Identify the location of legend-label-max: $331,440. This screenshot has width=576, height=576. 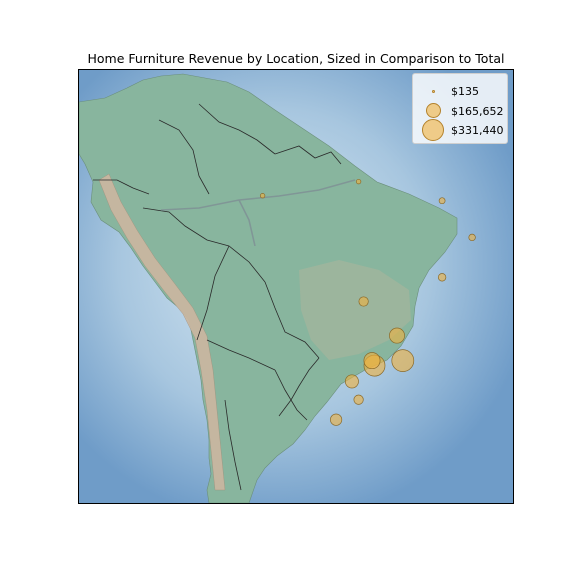
(477, 130).